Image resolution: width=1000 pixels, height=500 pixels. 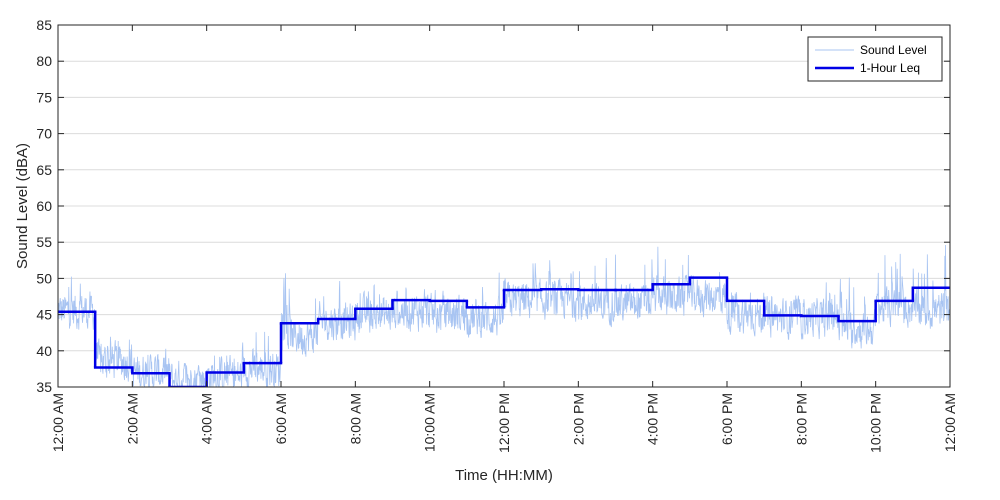 What do you see at coordinates (504, 423) in the screenshot?
I see `x-tick-label: 12:00 PM` at bounding box center [504, 423].